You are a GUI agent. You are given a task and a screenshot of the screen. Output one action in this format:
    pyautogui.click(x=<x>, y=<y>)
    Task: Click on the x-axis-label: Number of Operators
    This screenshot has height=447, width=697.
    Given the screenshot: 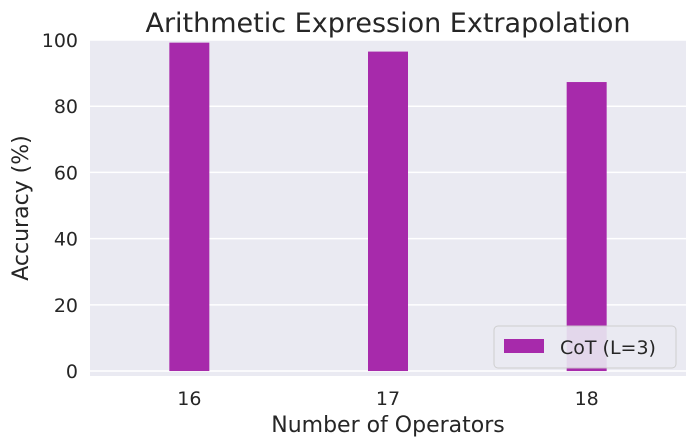 What is the action you would take?
    pyautogui.click(x=388, y=425)
    